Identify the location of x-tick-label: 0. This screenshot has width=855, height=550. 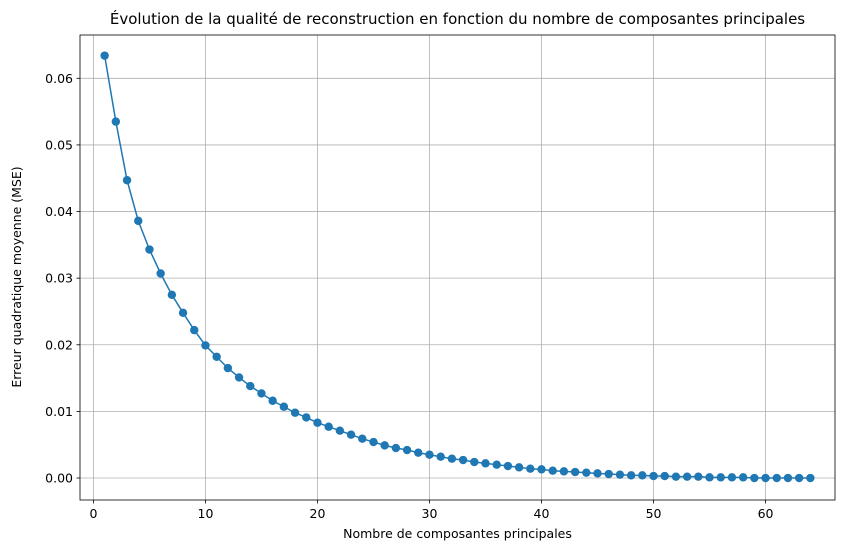
(93, 513).